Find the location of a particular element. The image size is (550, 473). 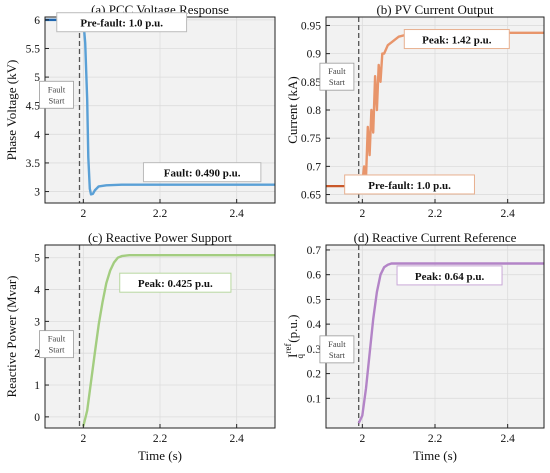

annotation-label: Peak: 0.64 p.u. is located at coordinates (450, 277).